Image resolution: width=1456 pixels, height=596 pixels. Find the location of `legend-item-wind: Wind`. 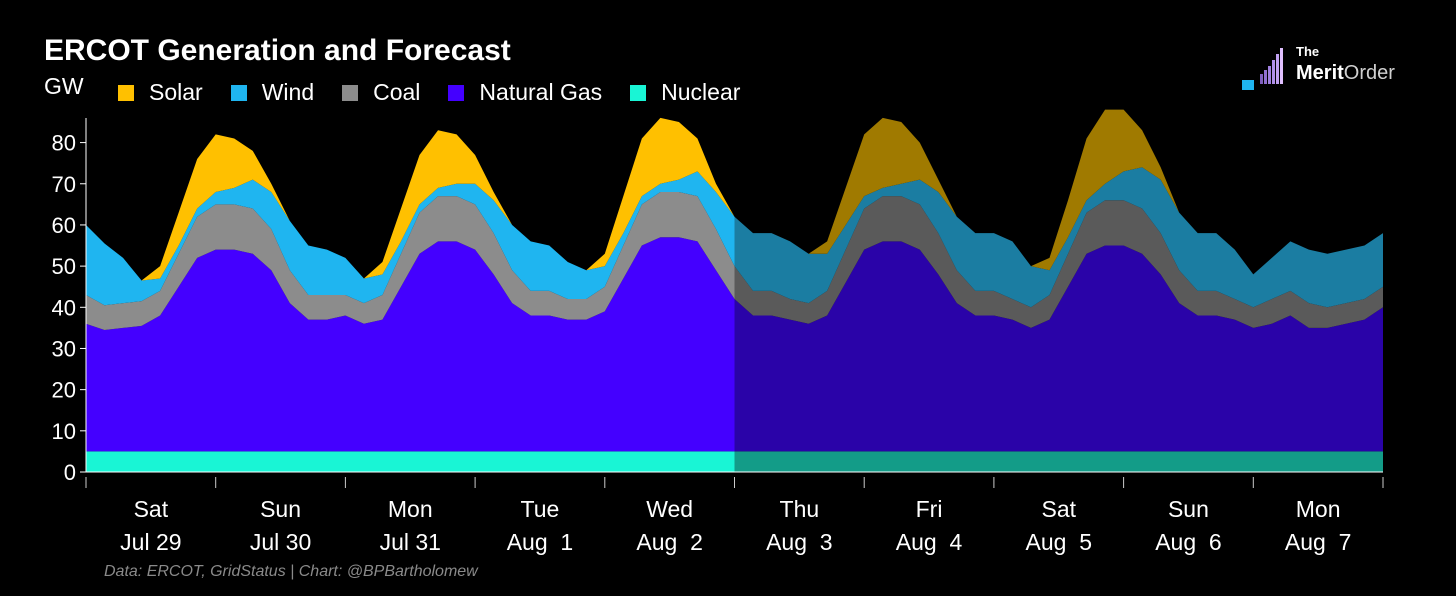

legend-item-wind: Wind is located at coordinates (272, 92).